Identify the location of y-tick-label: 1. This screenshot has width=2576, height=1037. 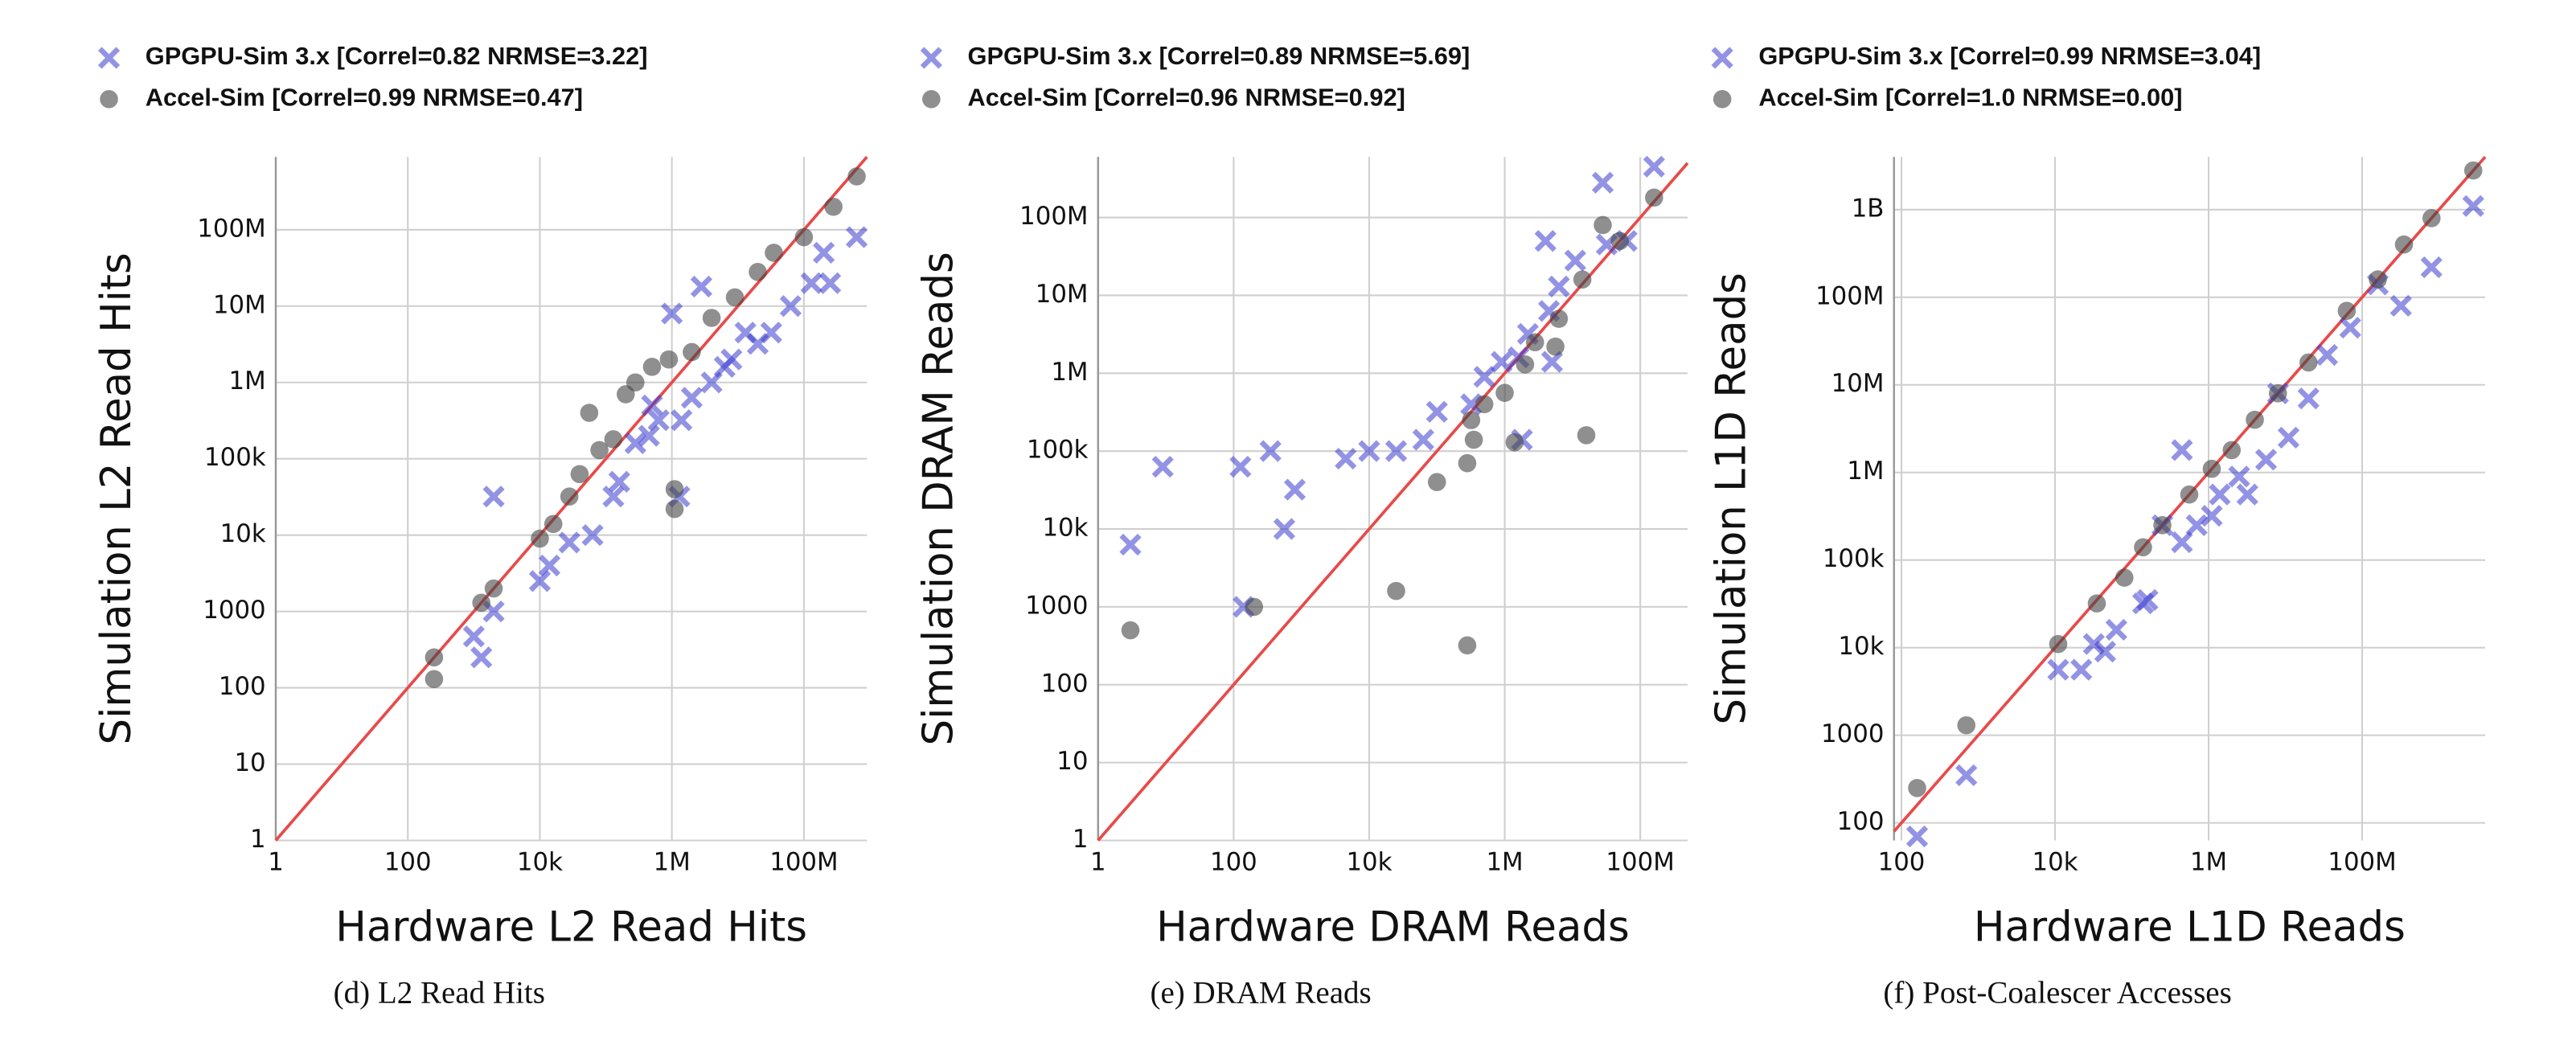
(1081, 840).